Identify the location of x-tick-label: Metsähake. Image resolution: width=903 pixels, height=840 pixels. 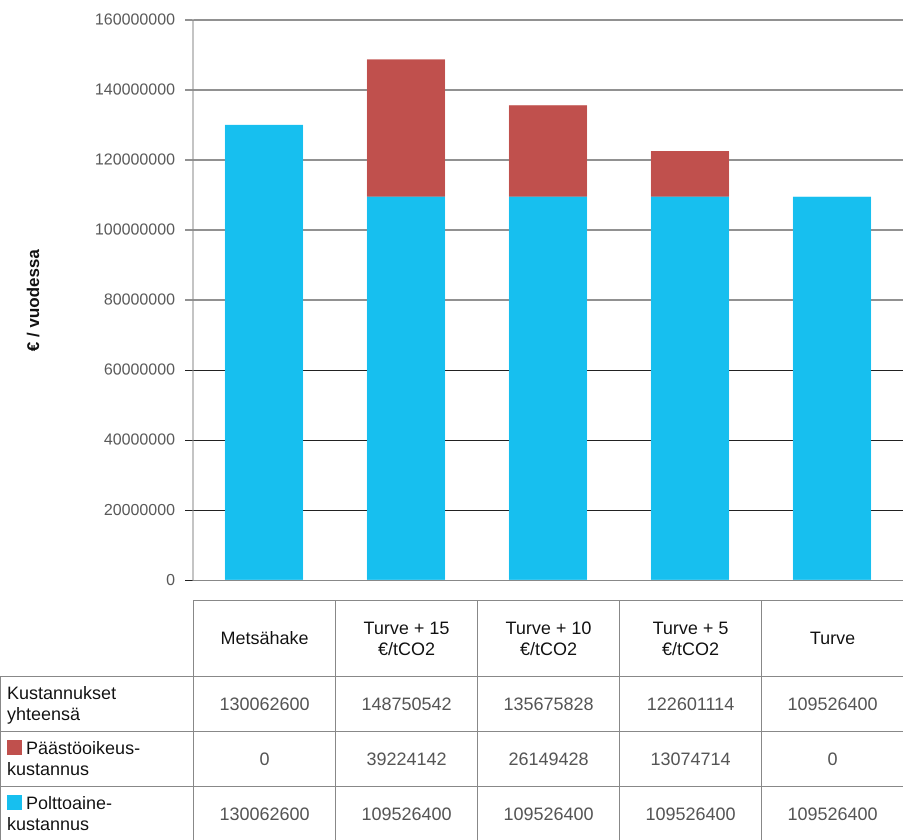
(265, 638).